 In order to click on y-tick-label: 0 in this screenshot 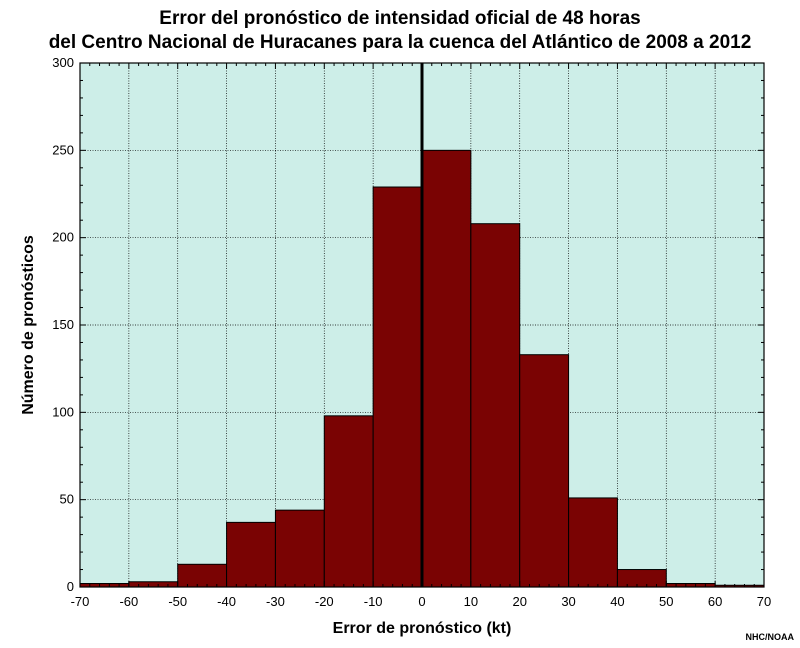, I will do `click(70, 586)`.